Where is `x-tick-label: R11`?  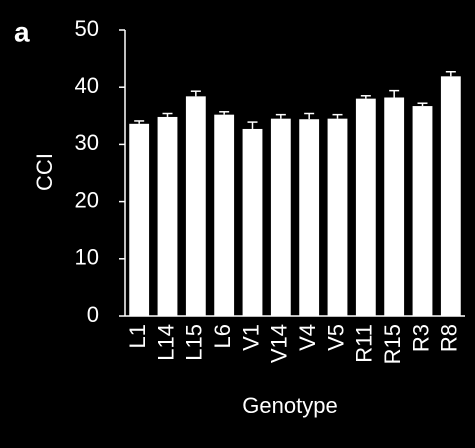
x-tick-label: R11 is located at coordinates (364, 343).